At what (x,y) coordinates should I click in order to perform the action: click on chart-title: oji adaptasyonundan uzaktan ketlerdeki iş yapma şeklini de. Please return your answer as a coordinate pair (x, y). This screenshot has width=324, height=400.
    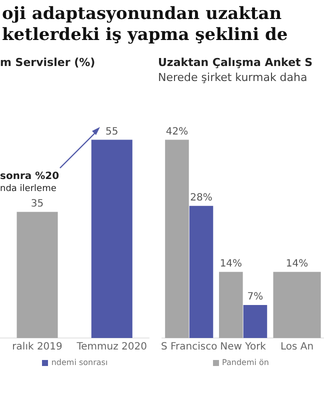
    Looking at the image, I should click on (145, 25).